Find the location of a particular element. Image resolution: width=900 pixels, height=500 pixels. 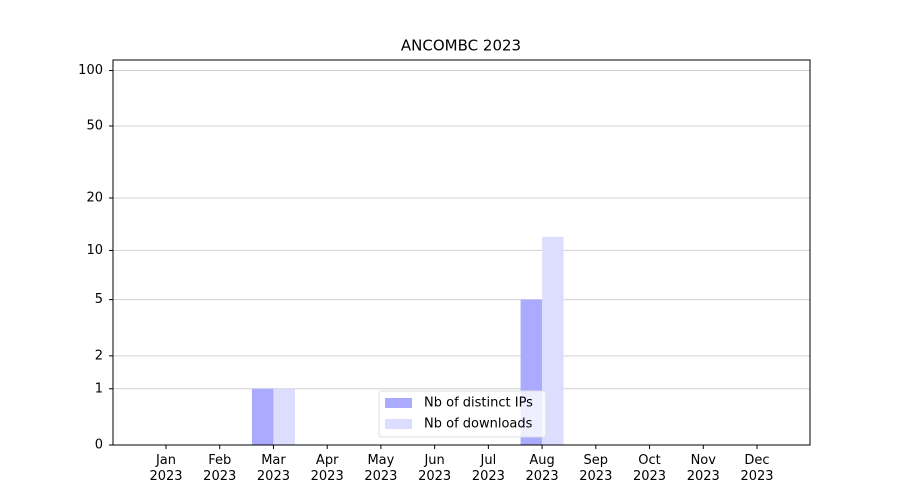

legend-label: Nb of distinct IPs is located at coordinates (478, 403).